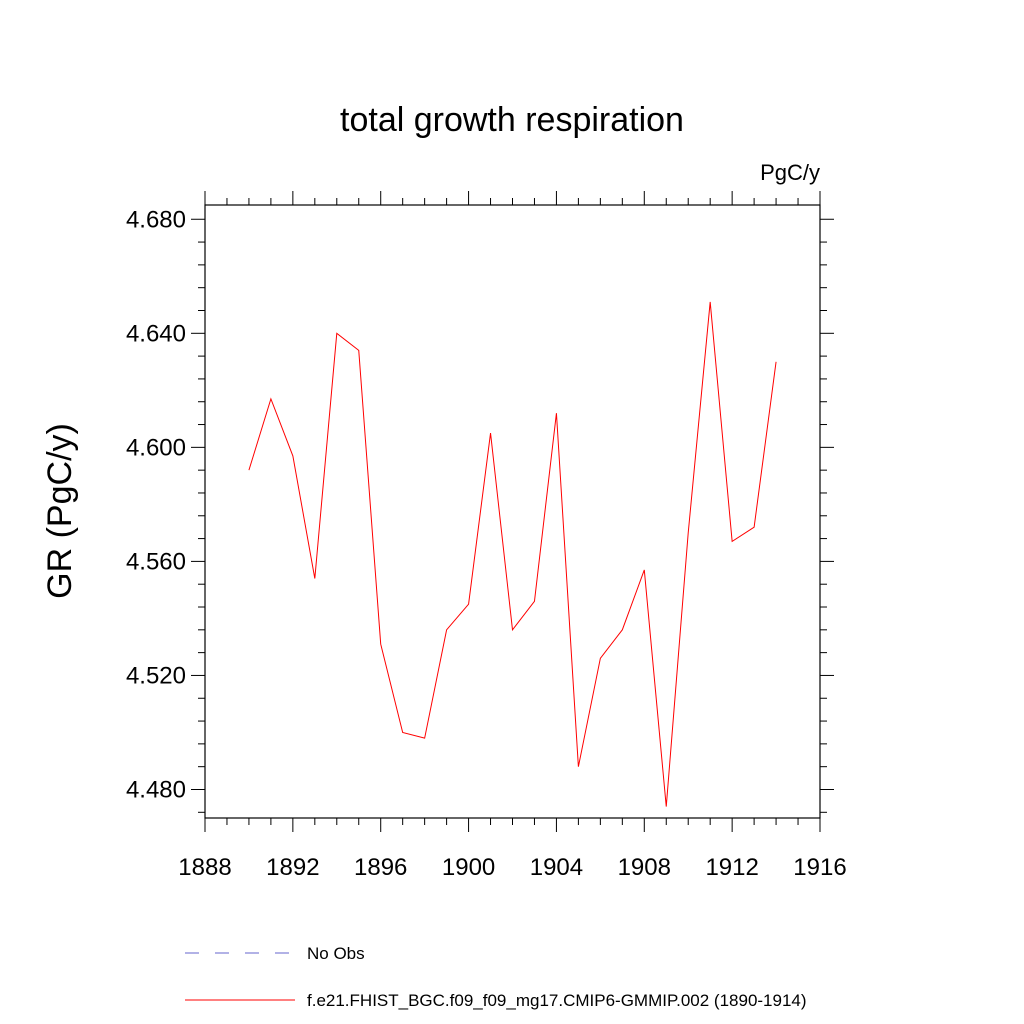 The image size is (1024, 1024). Describe the element at coordinates (512, 120) in the screenshot. I see `chart-title: total growth respiration` at that location.